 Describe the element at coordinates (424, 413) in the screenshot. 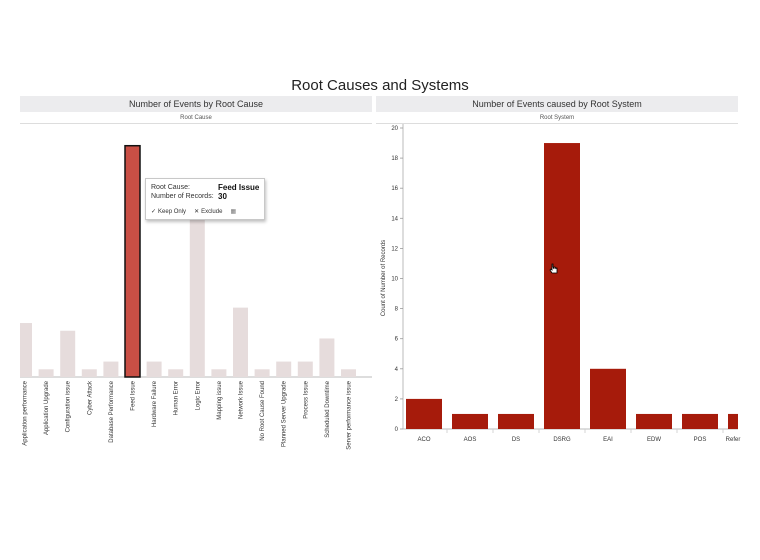

I see `bar-aco` at that location.